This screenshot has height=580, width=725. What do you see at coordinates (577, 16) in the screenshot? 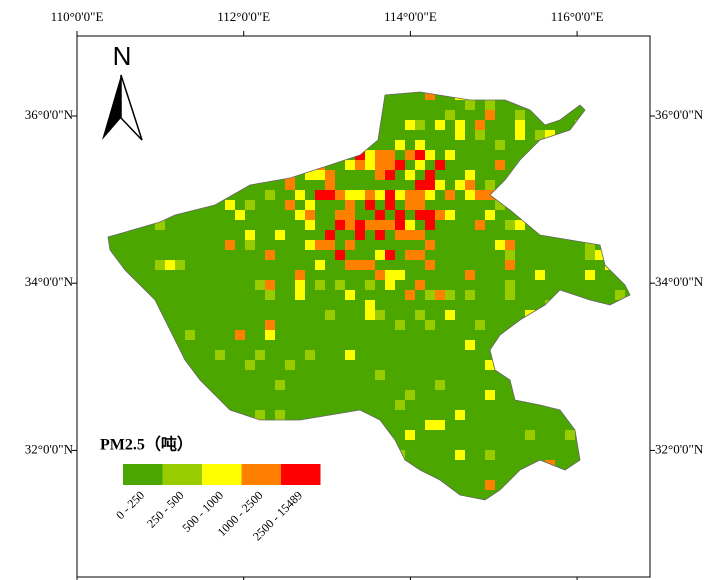
I see `x-tick-label: 116°0'0"E` at bounding box center [577, 16].